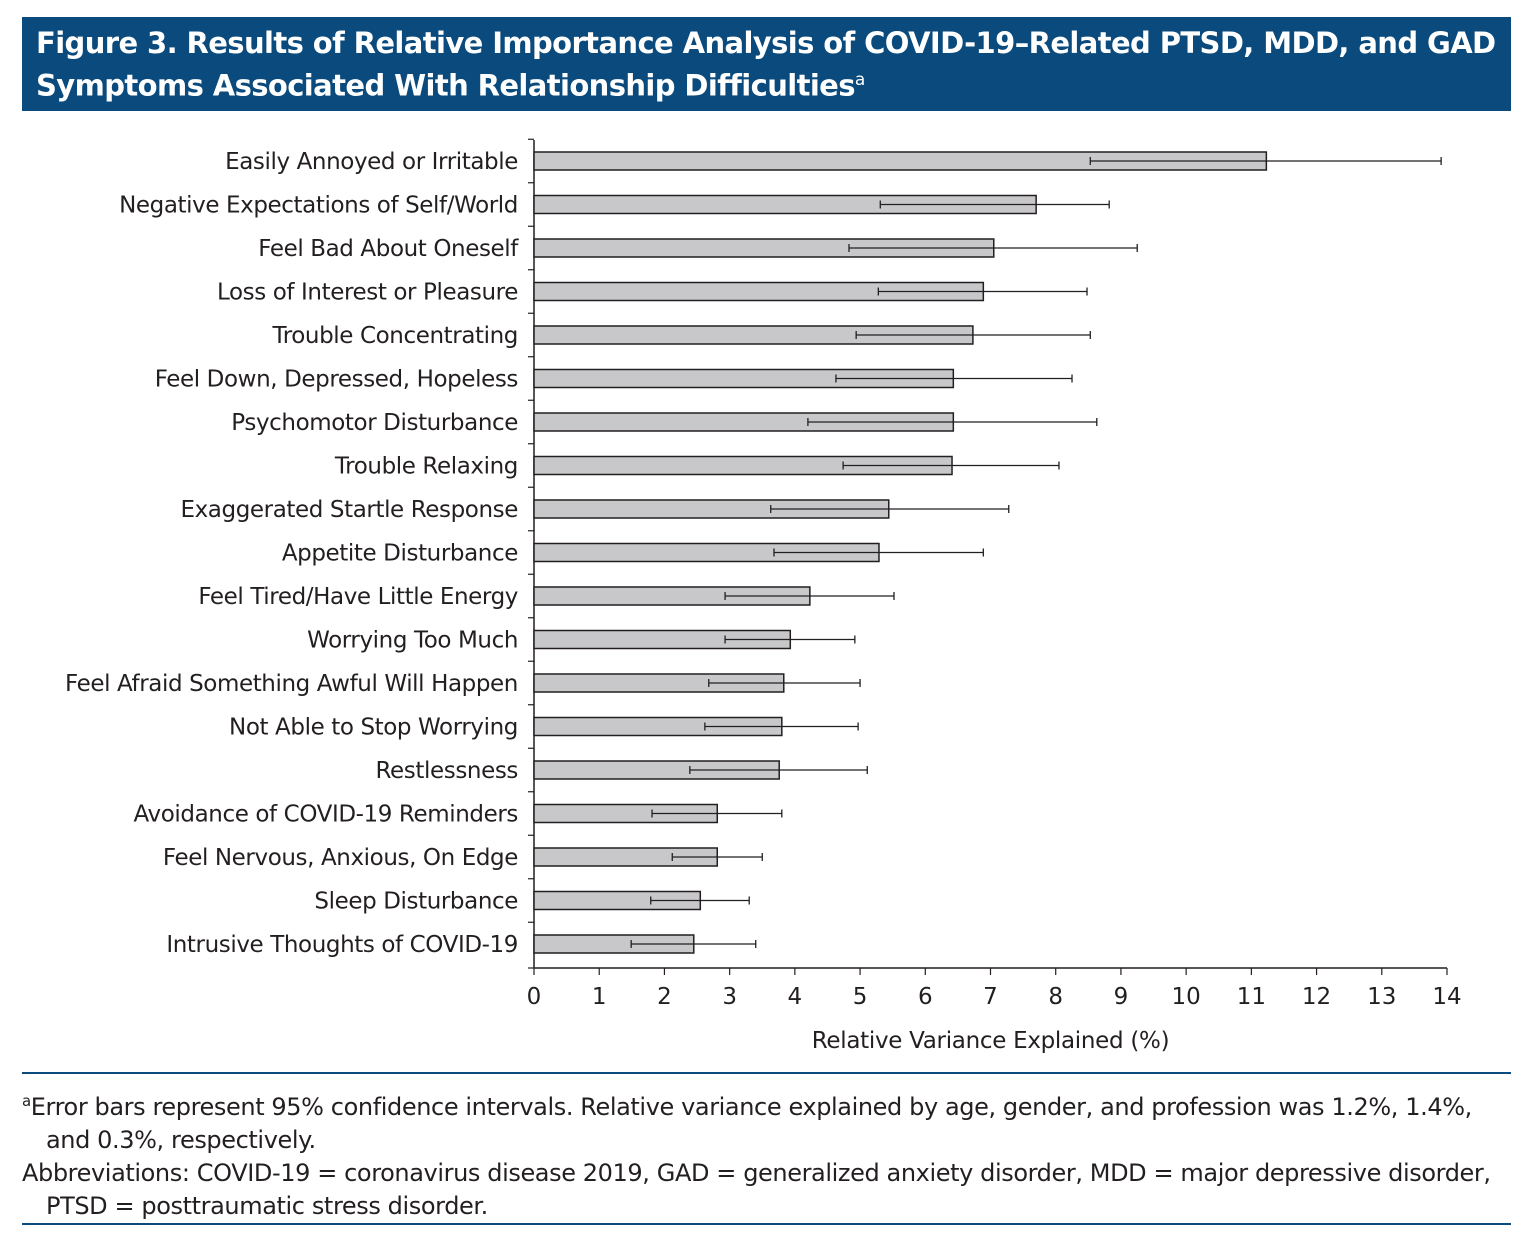 This screenshot has height=1244, width=1536. What do you see at coordinates (358, 597) in the screenshot?
I see `category-label: Feel Tired/Have Little Energy` at bounding box center [358, 597].